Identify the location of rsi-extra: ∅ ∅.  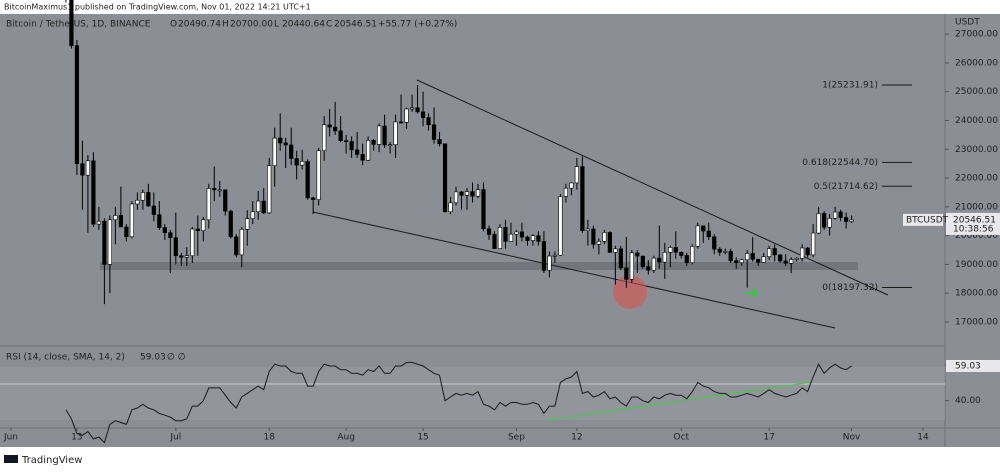
(176, 358).